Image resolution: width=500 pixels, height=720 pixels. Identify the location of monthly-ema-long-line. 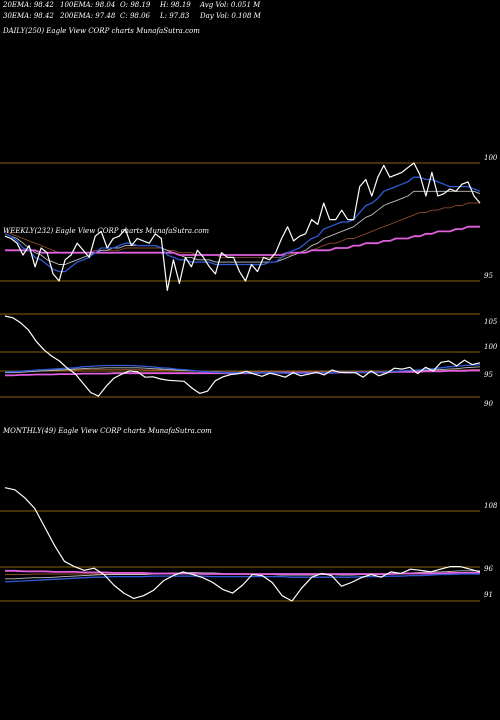
(242, 572).